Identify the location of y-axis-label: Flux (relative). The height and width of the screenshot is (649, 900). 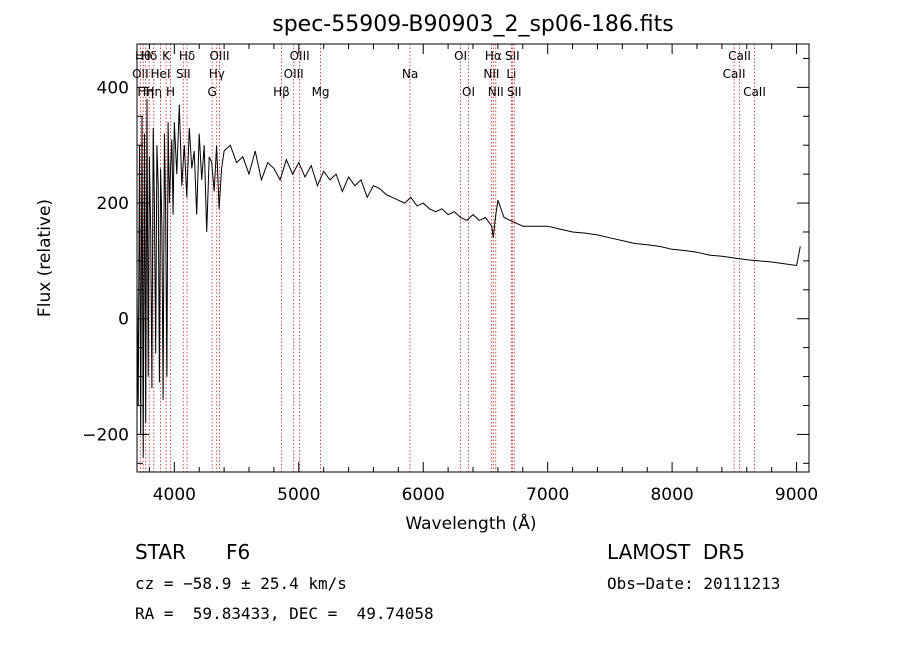
(45, 258).